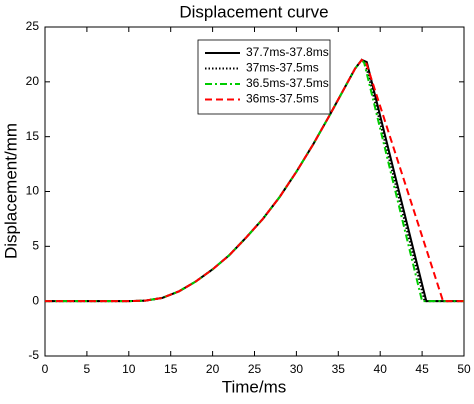 The width and height of the screenshot is (474, 404). Describe the element at coordinates (381, 369) in the screenshot. I see `x-tick-label: 40` at that location.